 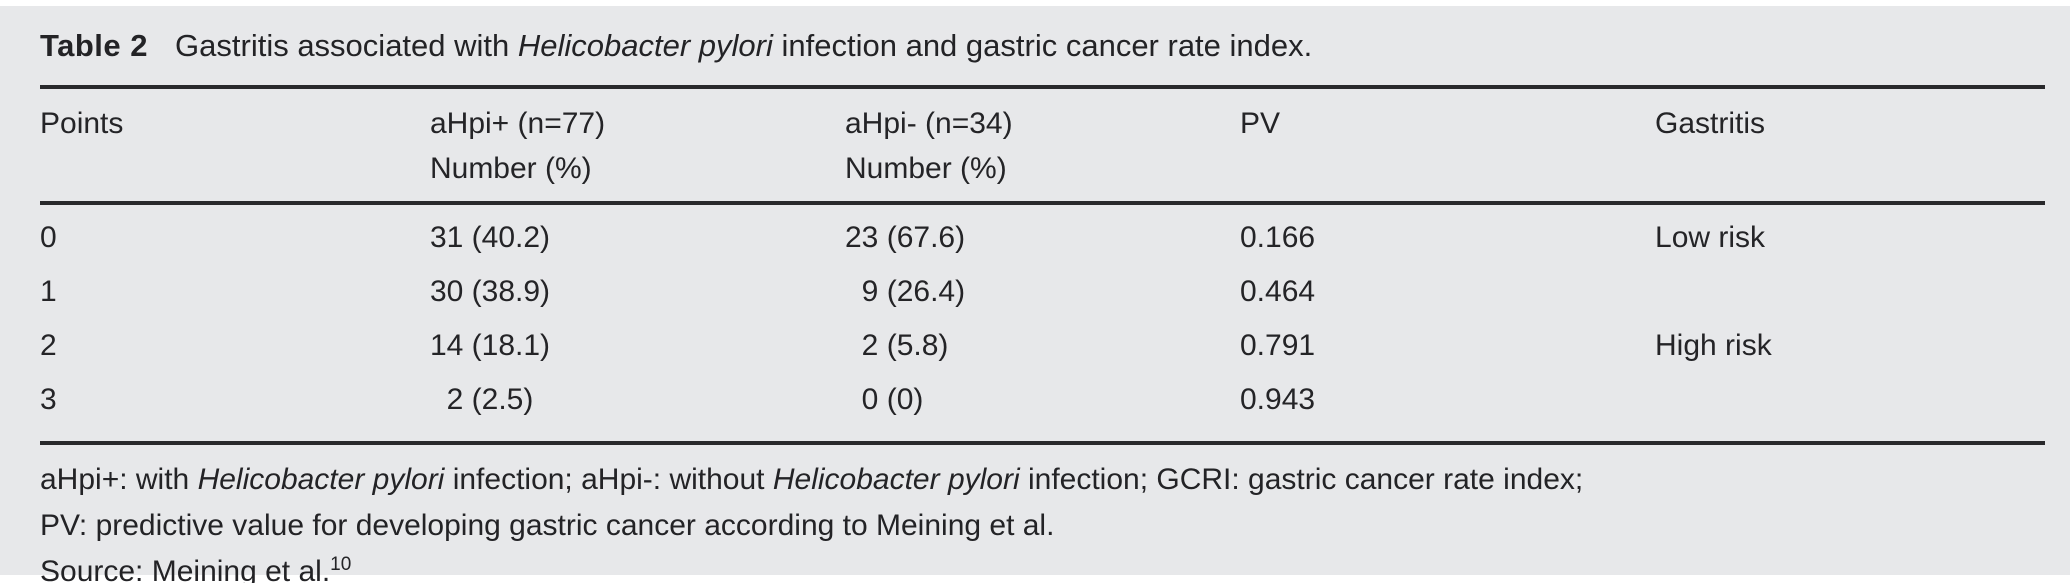 What do you see at coordinates (48, 237) in the screenshot?
I see `cell-points: 0` at bounding box center [48, 237].